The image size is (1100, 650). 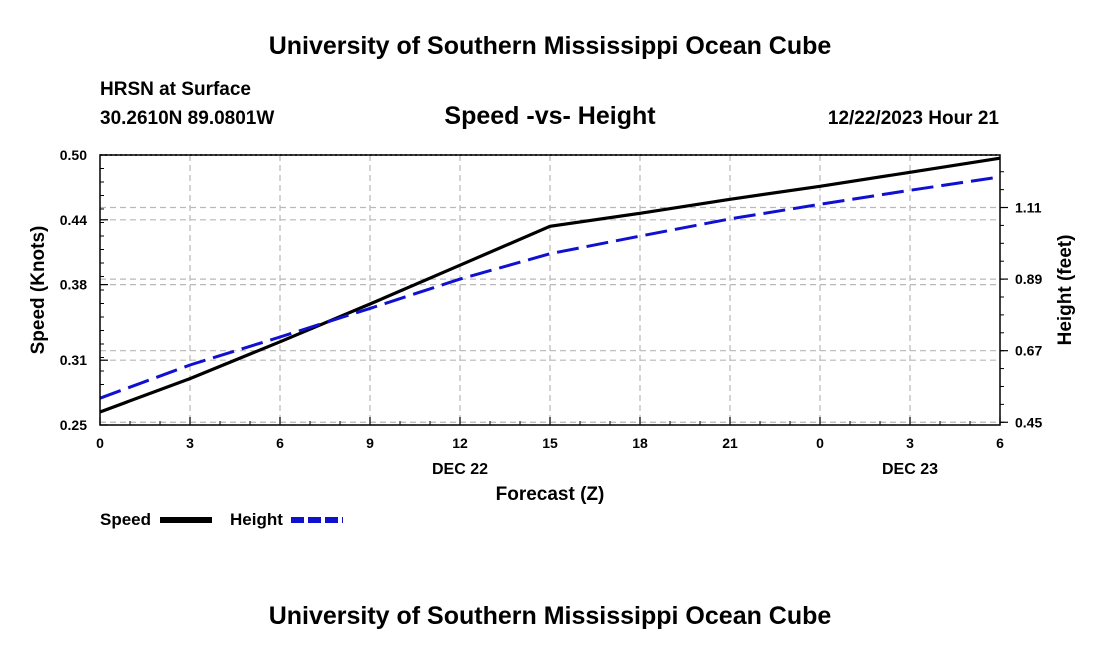 I want to click on x-tick-label: 15, so click(x=550, y=443).